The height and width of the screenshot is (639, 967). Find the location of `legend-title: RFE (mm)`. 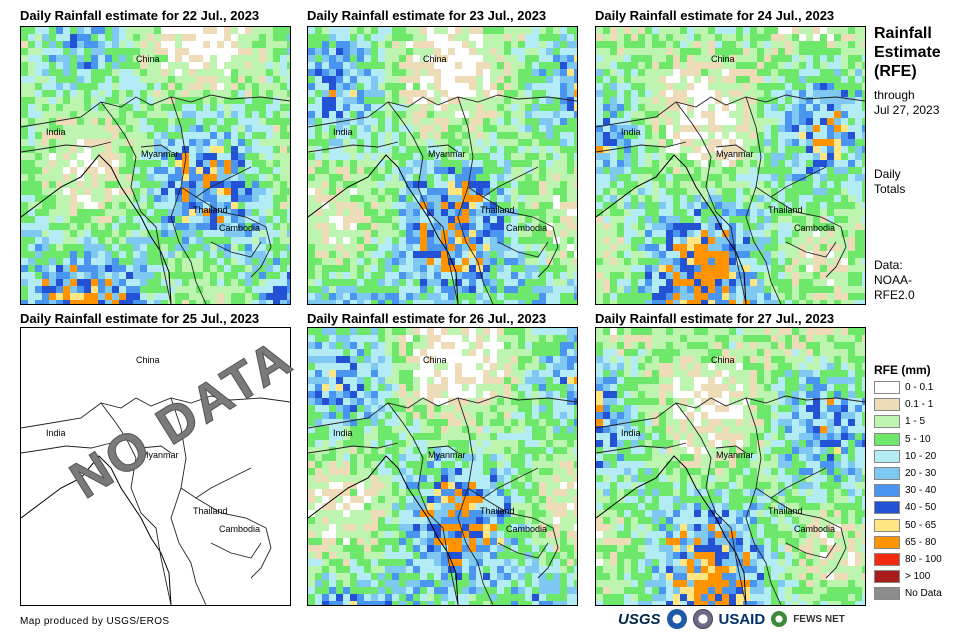

legend-title: RFE (mm) is located at coordinates (902, 370).